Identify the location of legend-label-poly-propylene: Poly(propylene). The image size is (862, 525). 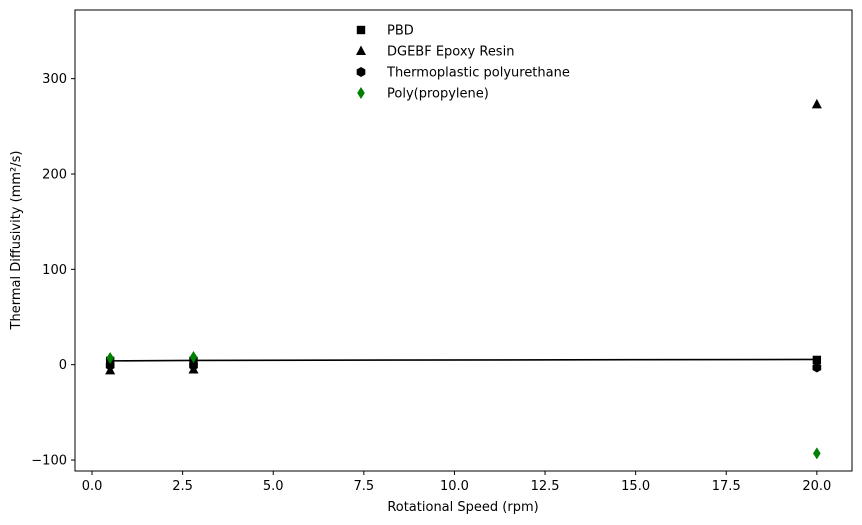
(438, 94).